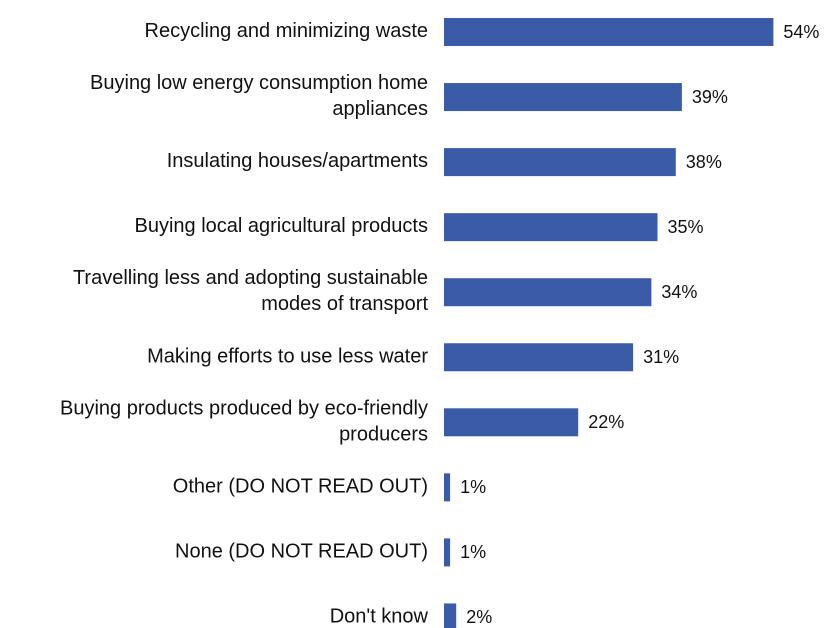  Describe the element at coordinates (344, 304) in the screenshot. I see `category-line: modes of transport` at that location.